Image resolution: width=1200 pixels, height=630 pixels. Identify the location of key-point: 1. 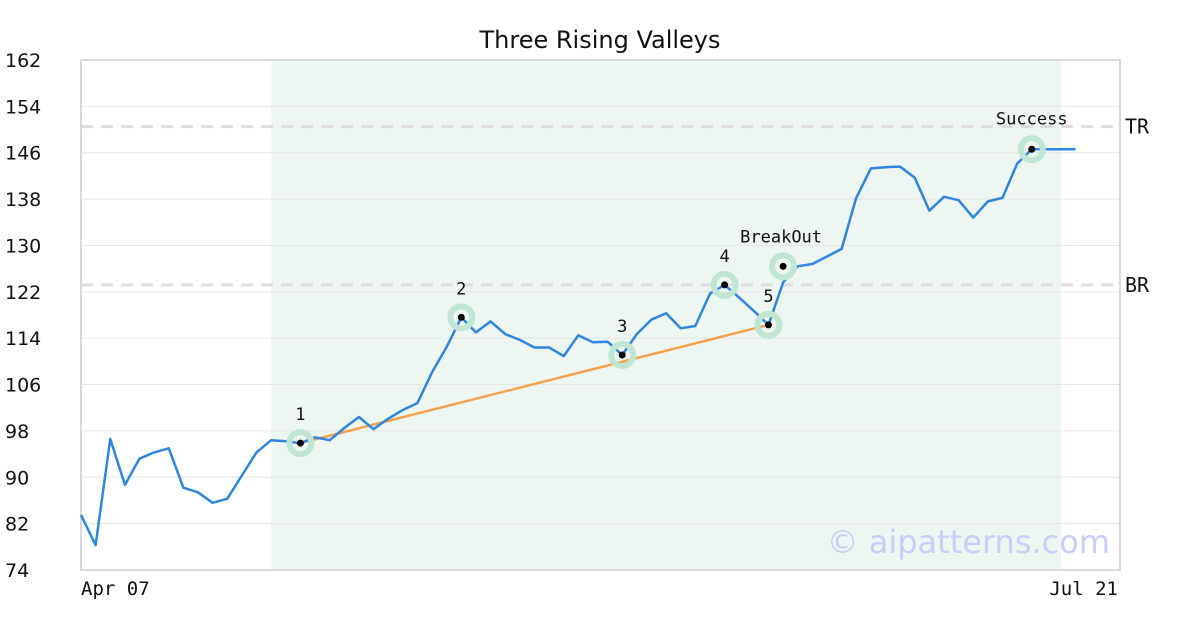
(300, 431).